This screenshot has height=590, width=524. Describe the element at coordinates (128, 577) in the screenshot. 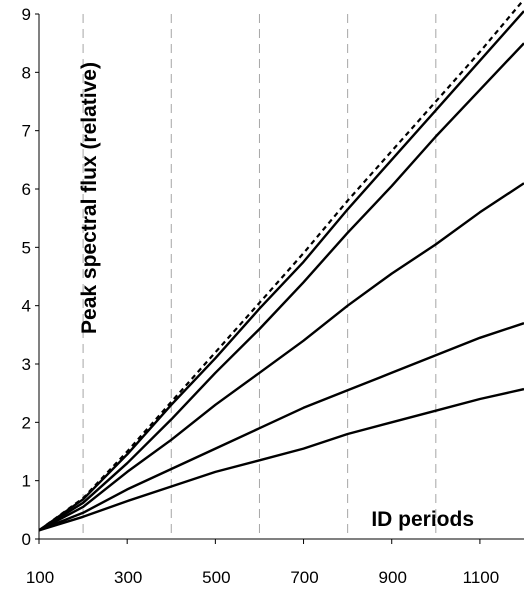

I see `x-tick-label: 300` at that location.